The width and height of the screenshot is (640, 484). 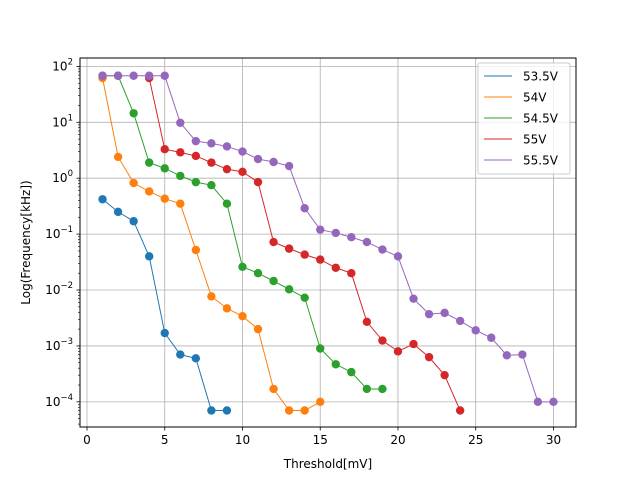 What do you see at coordinates (26, 242) in the screenshot?
I see `y-axis-label: Log(Frequency[kHz])` at bounding box center [26, 242].